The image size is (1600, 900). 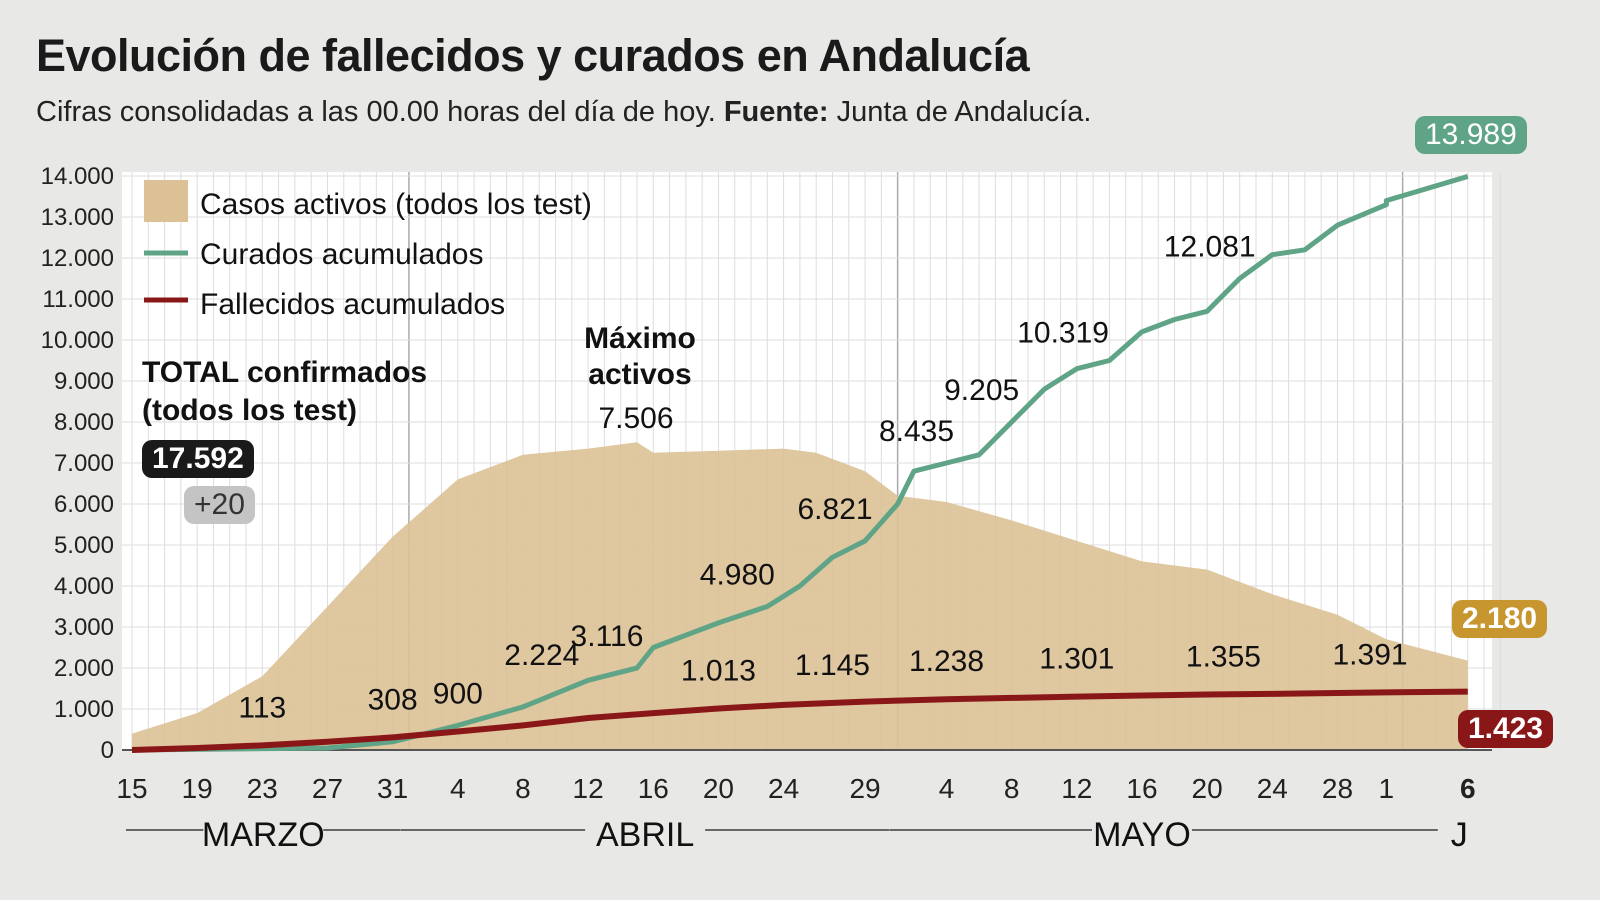 I want to click on x-tick-label: 15, so click(x=131, y=788).